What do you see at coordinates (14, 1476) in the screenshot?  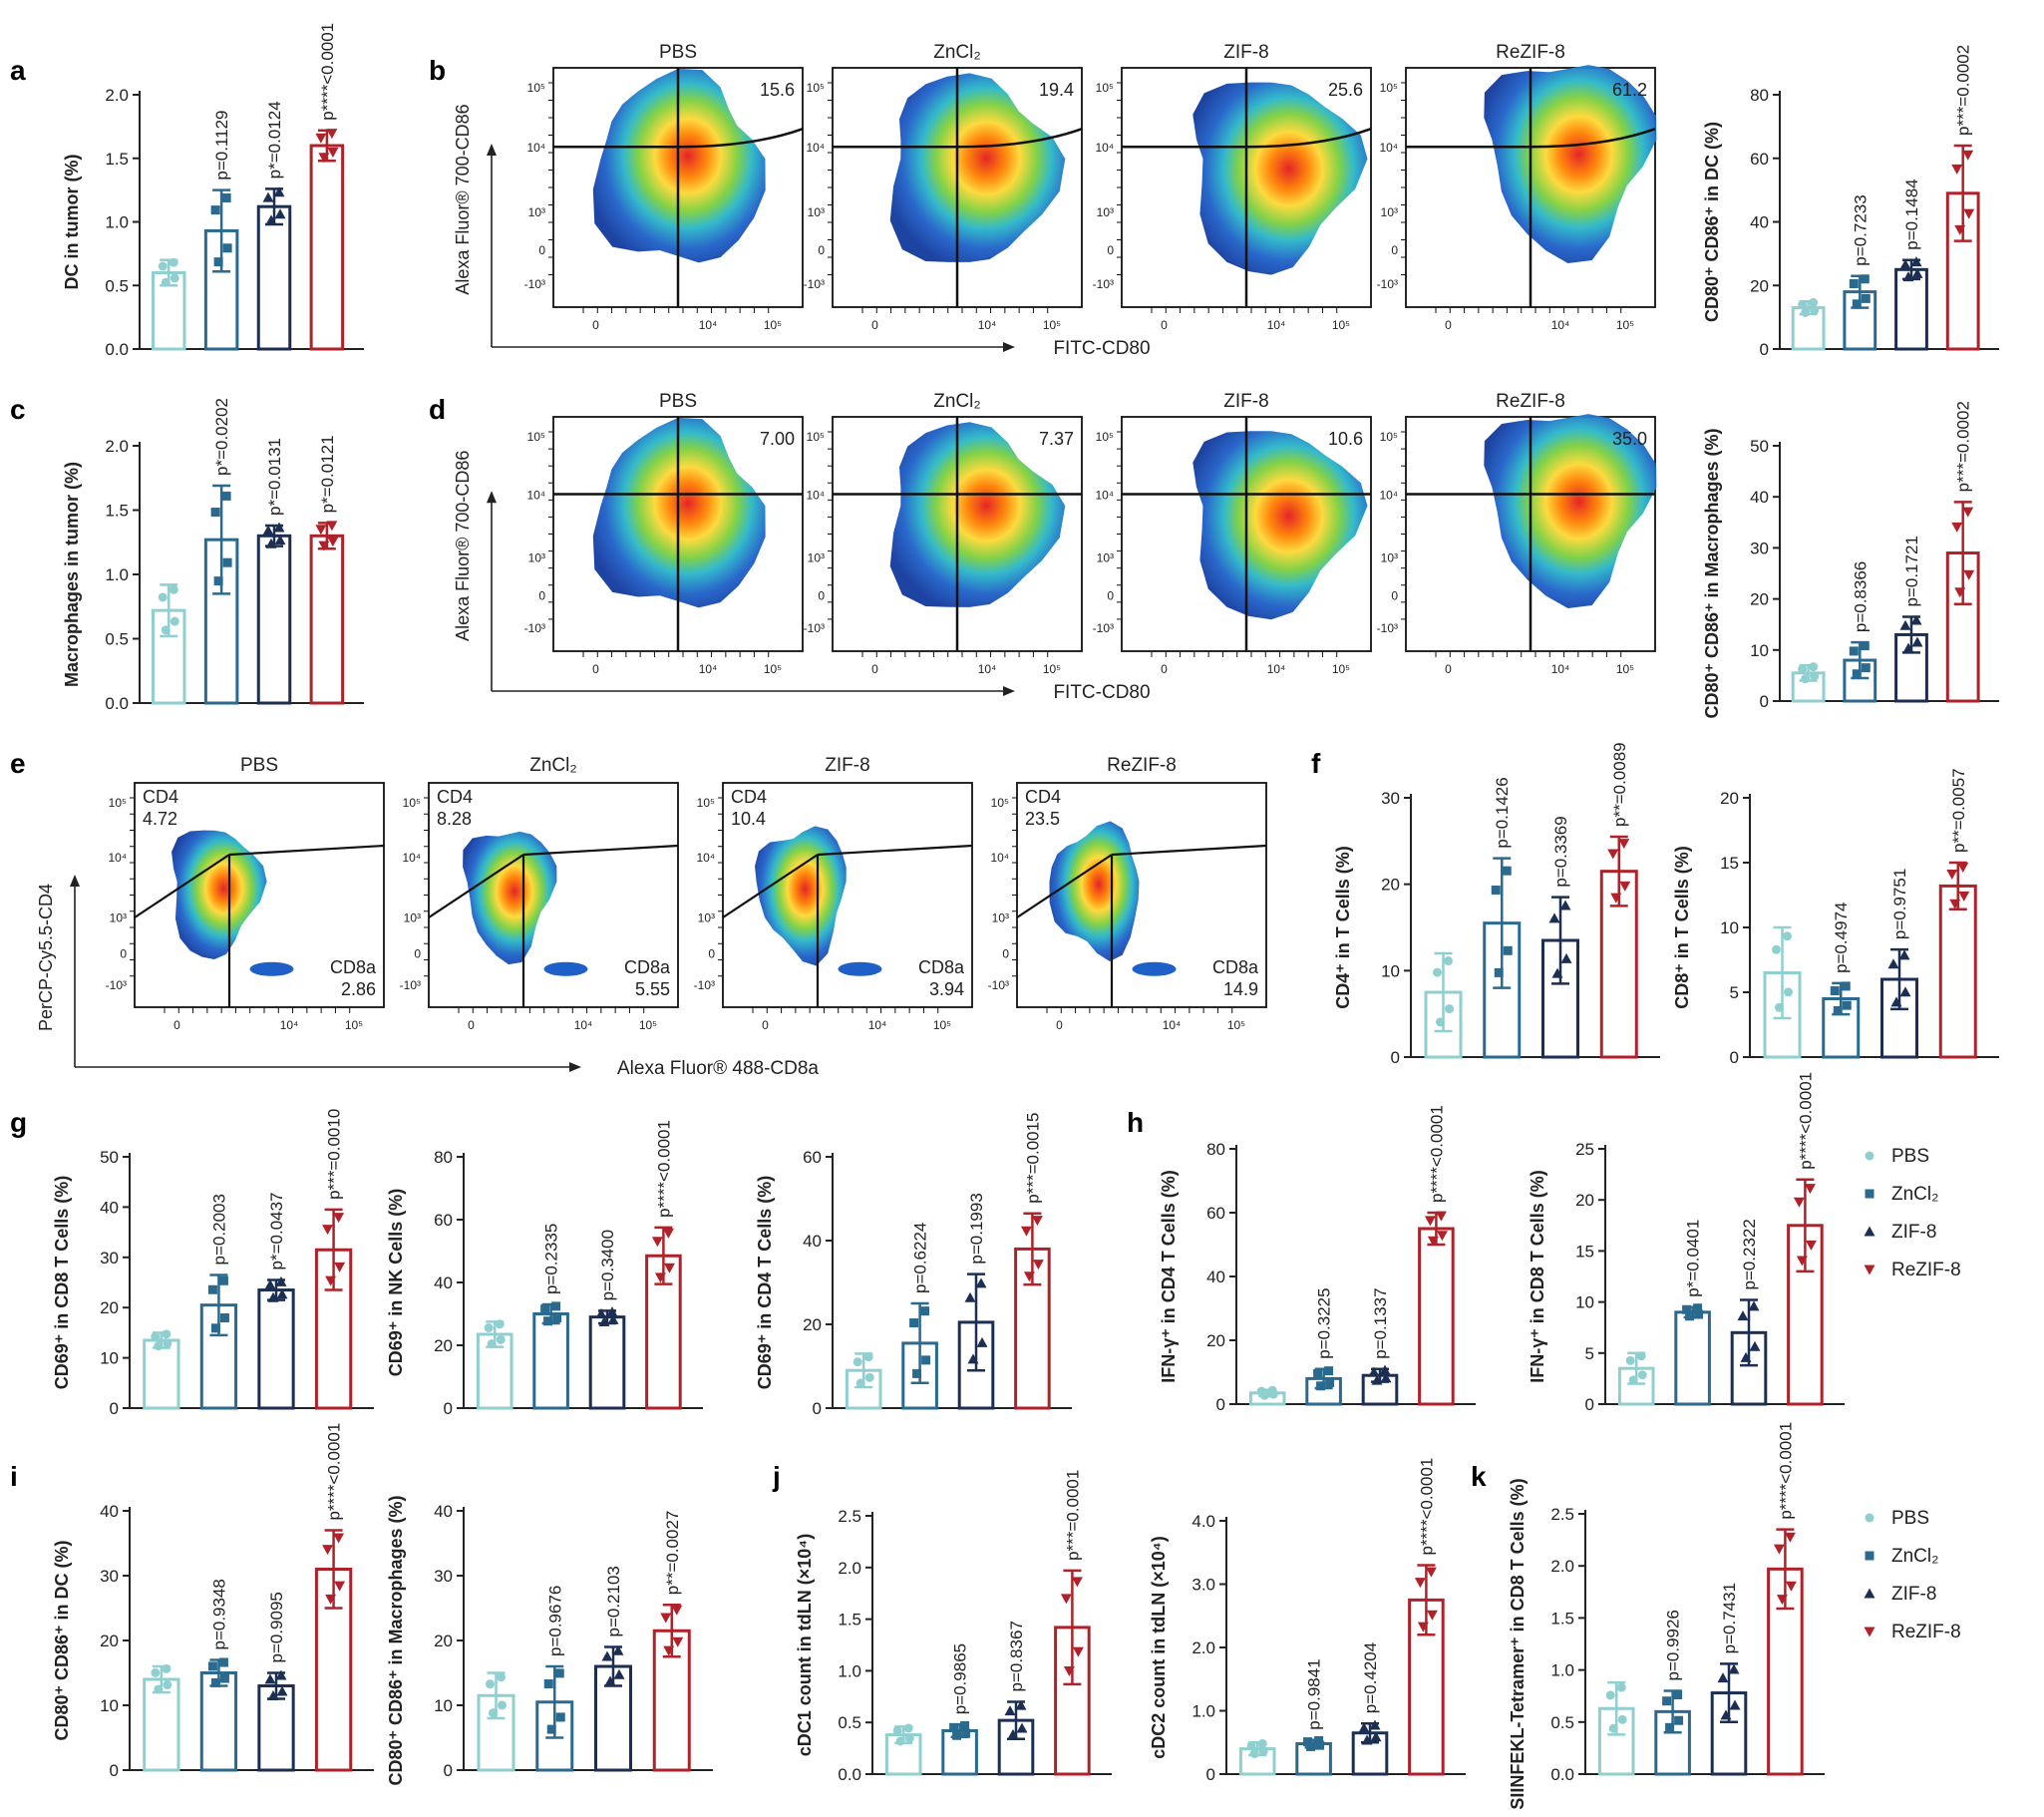 I see `panel-label: i` at bounding box center [14, 1476].